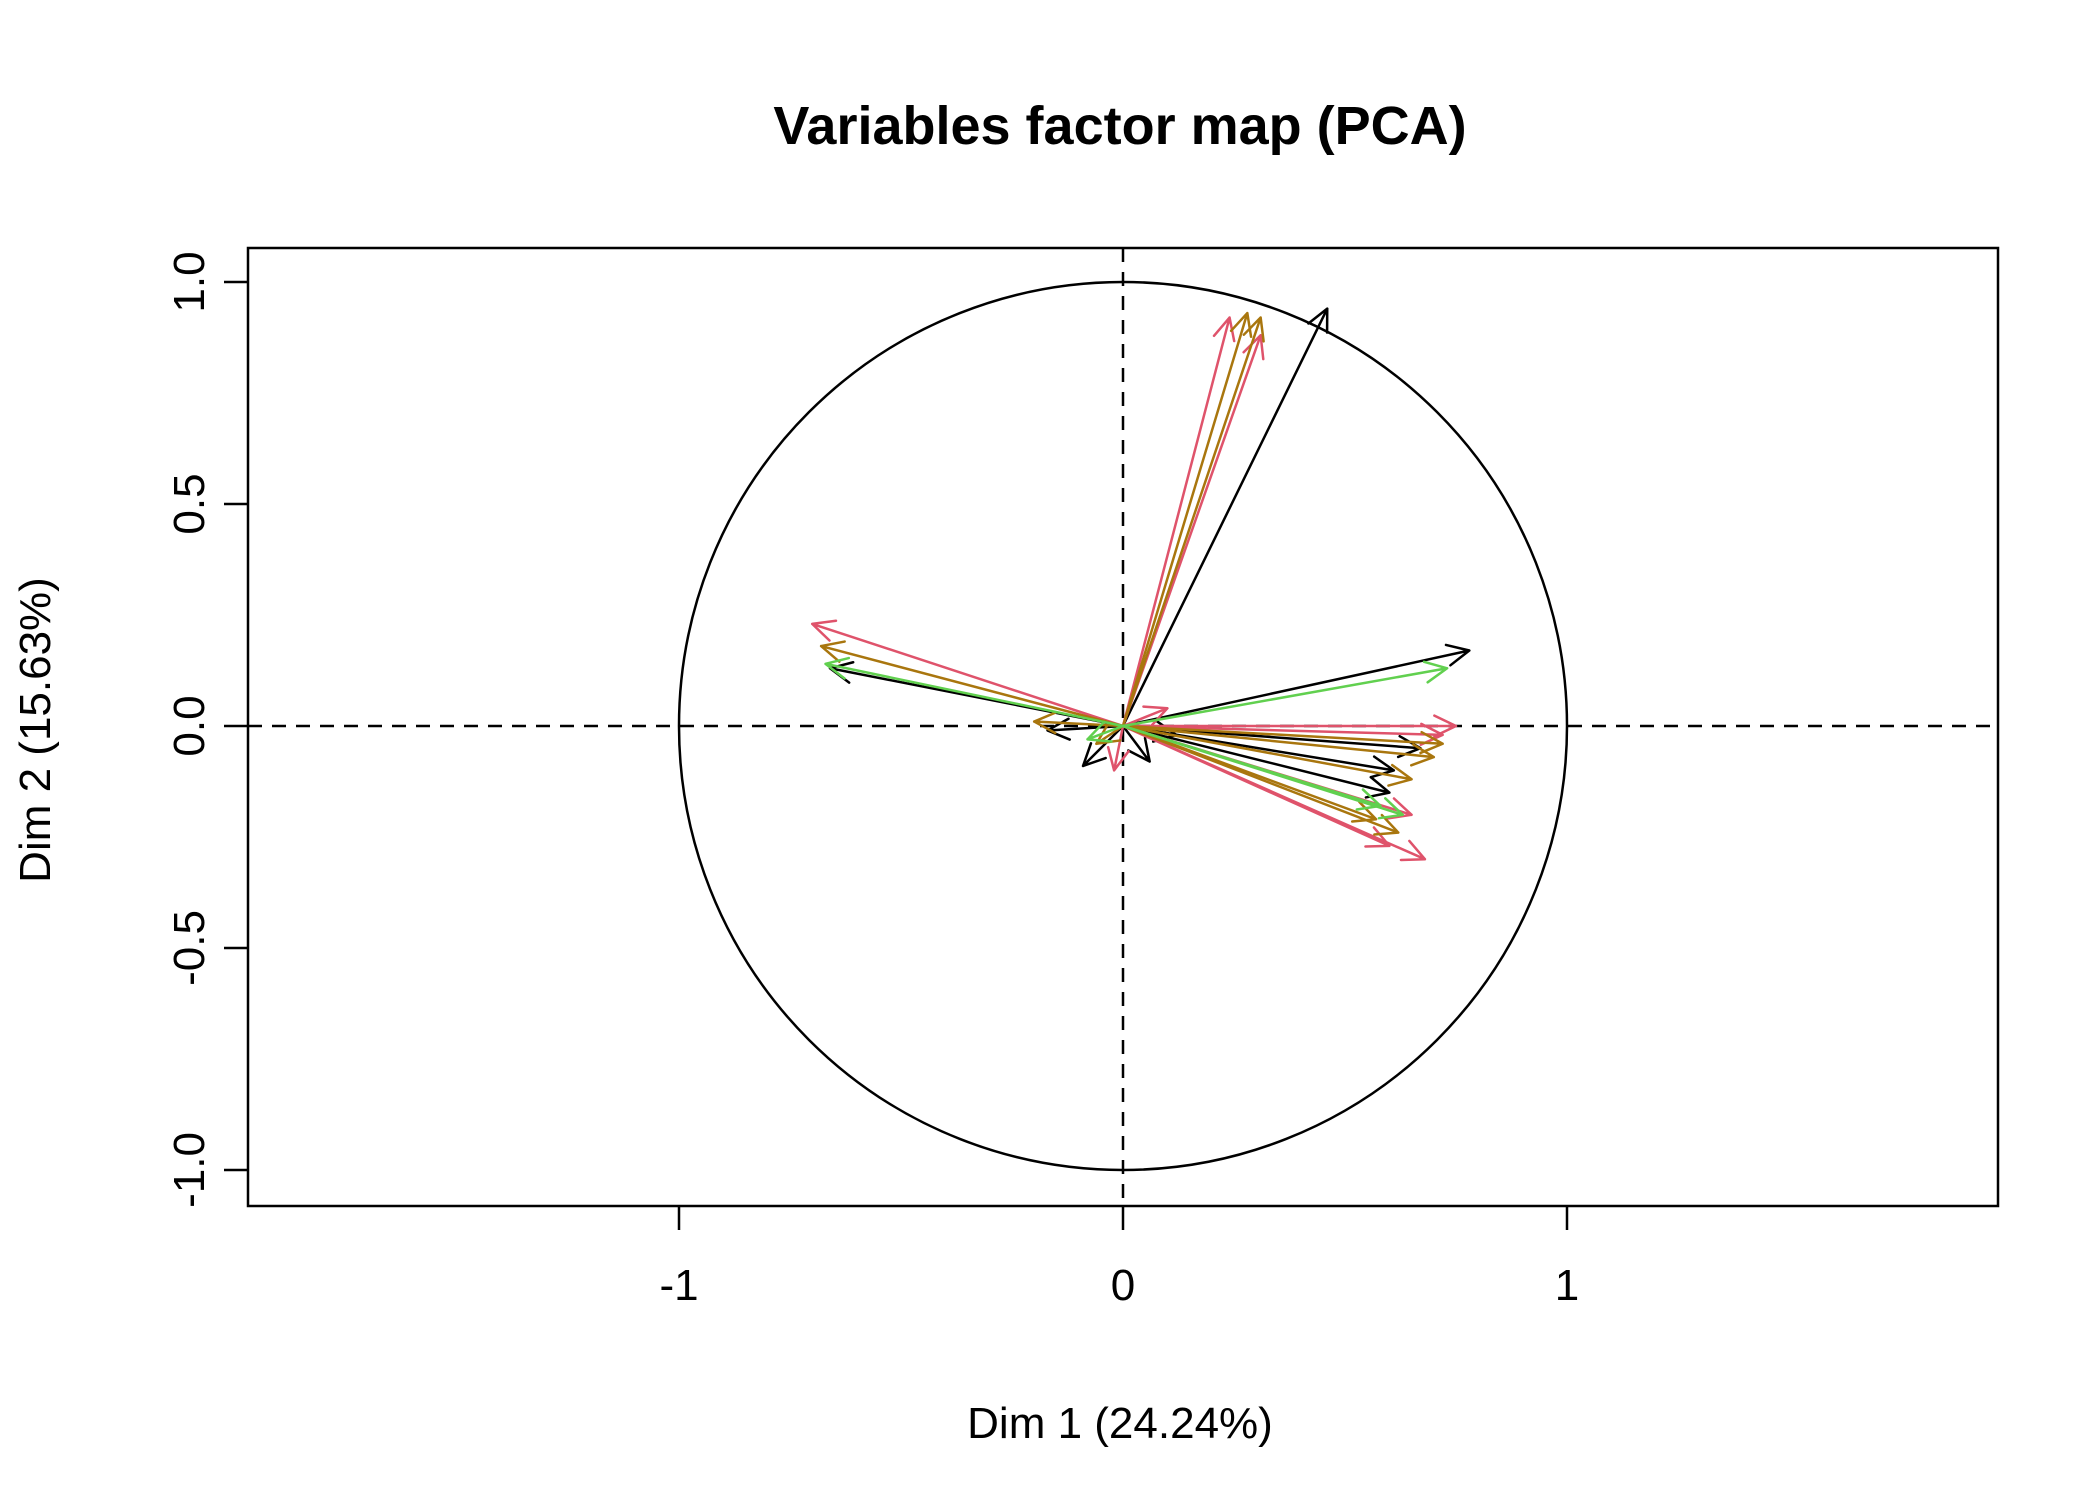 This screenshot has height=1500, width=2100. Describe the element at coordinates (35, 730) in the screenshot. I see `y-axis-label: Dim 2 (15.63%)` at that location.